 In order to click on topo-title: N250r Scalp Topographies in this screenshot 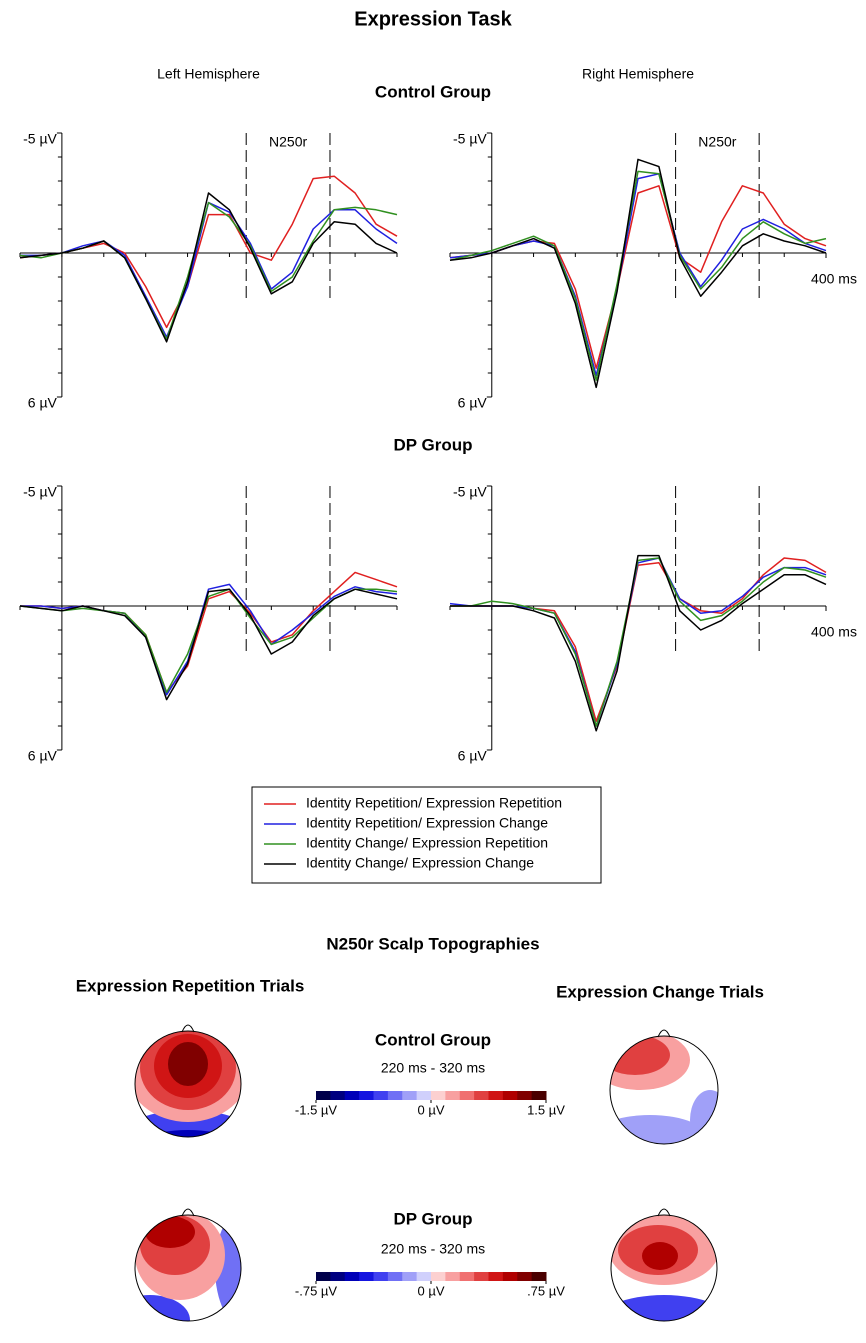, I will do `click(432, 943)`.